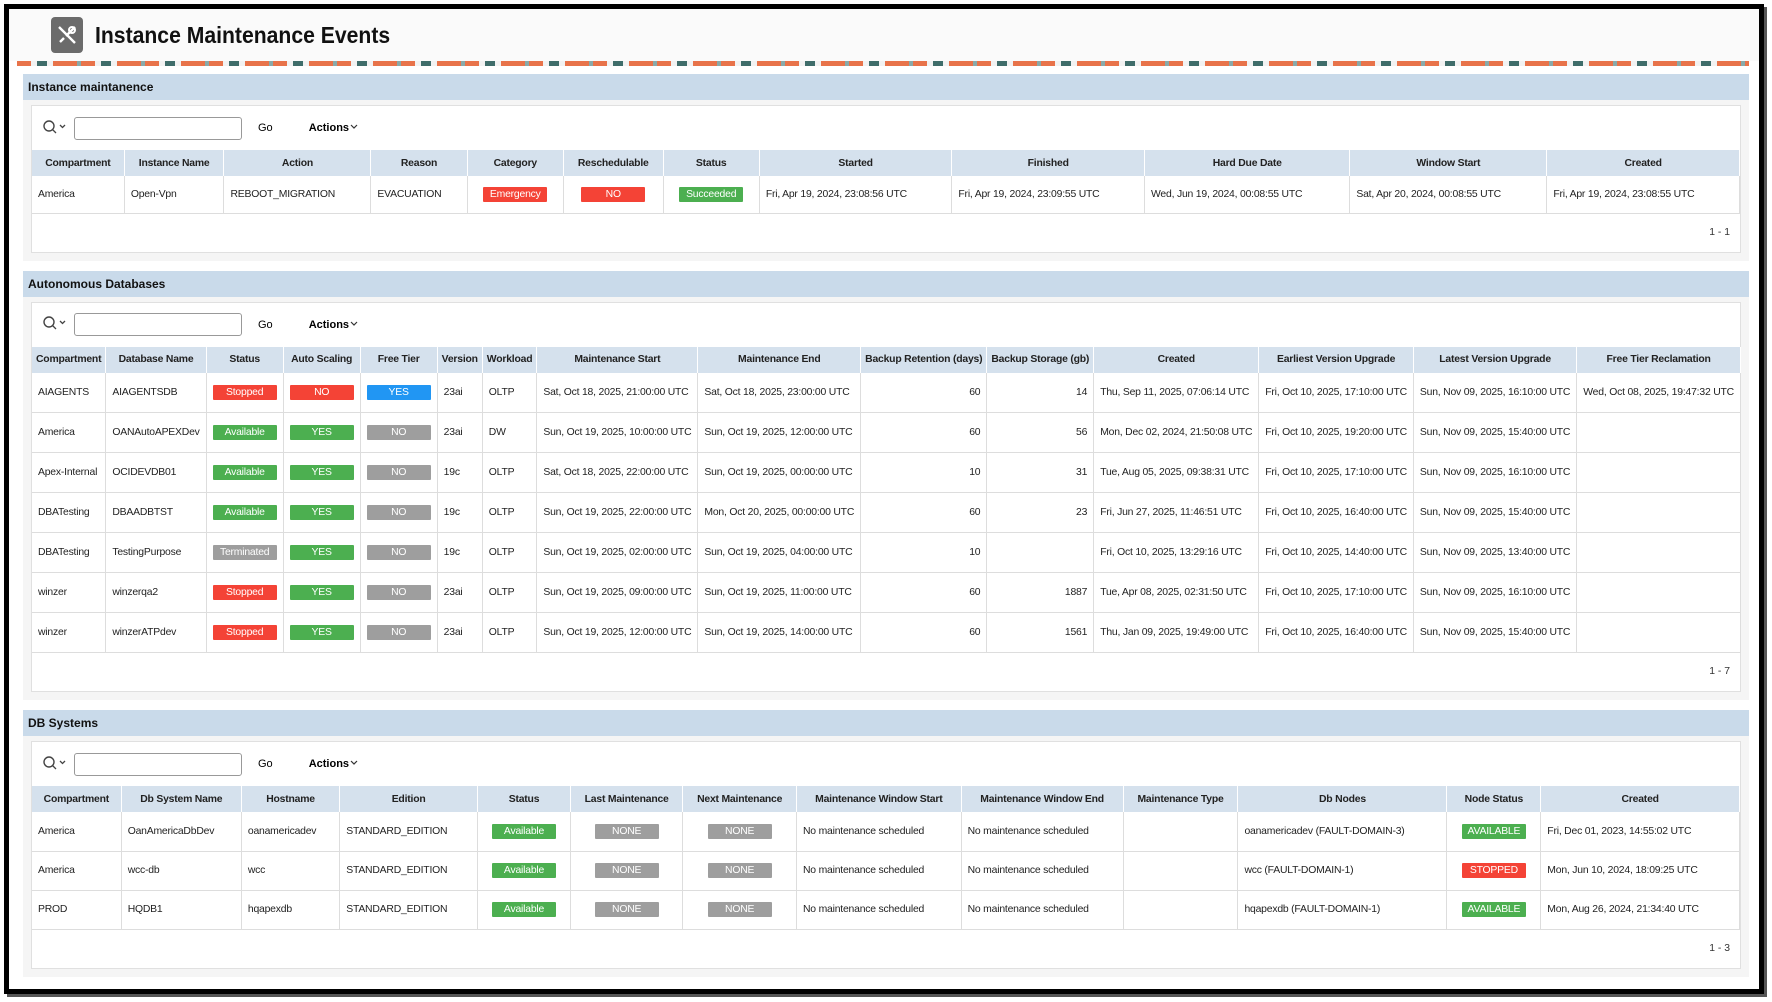 The width and height of the screenshot is (1772, 1002). Describe the element at coordinates (1336, 632) in the screenshot. I see `table-cell: Fri, Oct 10, 2025, 16:40:00 UTC` at that location.